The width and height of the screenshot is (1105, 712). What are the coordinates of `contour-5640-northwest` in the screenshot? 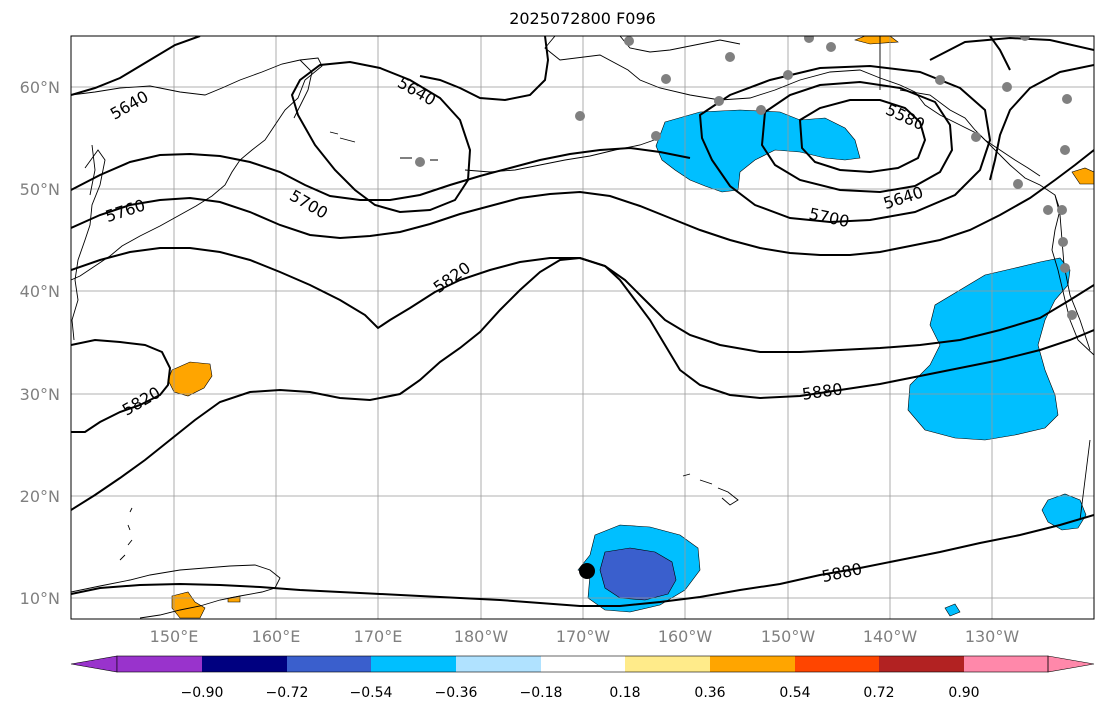 It's located at (136, 66).